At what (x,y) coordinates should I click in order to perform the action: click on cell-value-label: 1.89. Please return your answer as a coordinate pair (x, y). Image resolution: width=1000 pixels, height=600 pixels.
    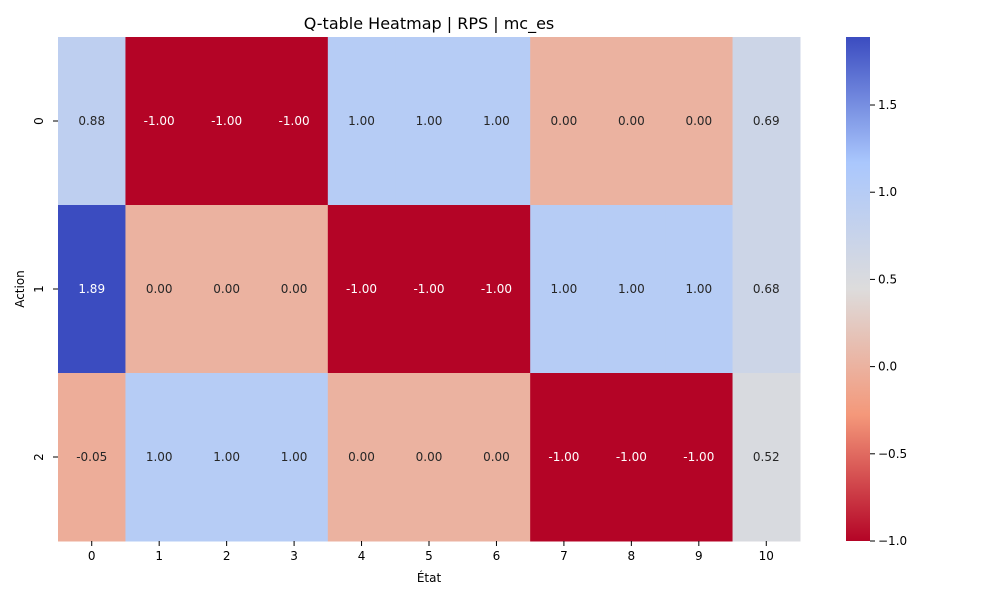
    Looking at the image, I should click on (91, 289).